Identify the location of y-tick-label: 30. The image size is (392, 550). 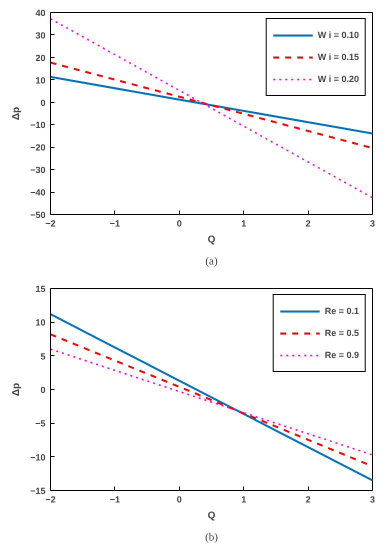
(40, 35).